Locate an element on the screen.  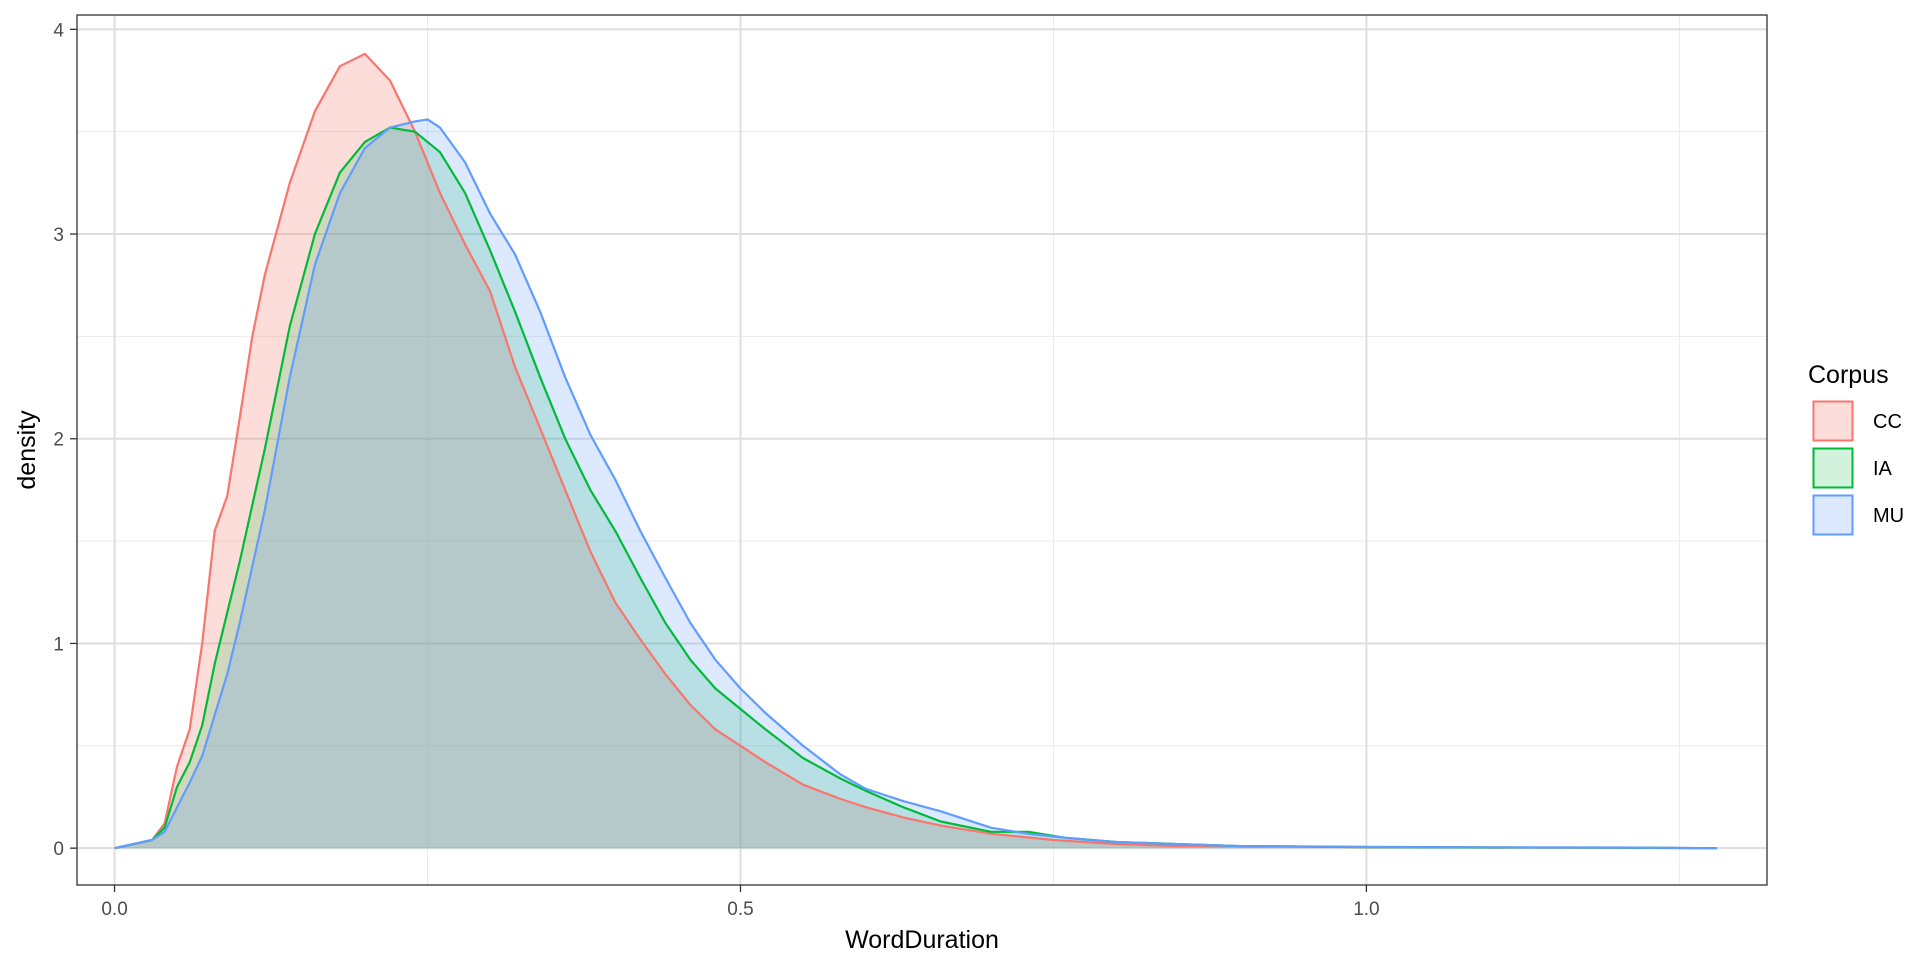
x-axis: 0.0 0.5 1.0 is located at coordinates (740, 902).